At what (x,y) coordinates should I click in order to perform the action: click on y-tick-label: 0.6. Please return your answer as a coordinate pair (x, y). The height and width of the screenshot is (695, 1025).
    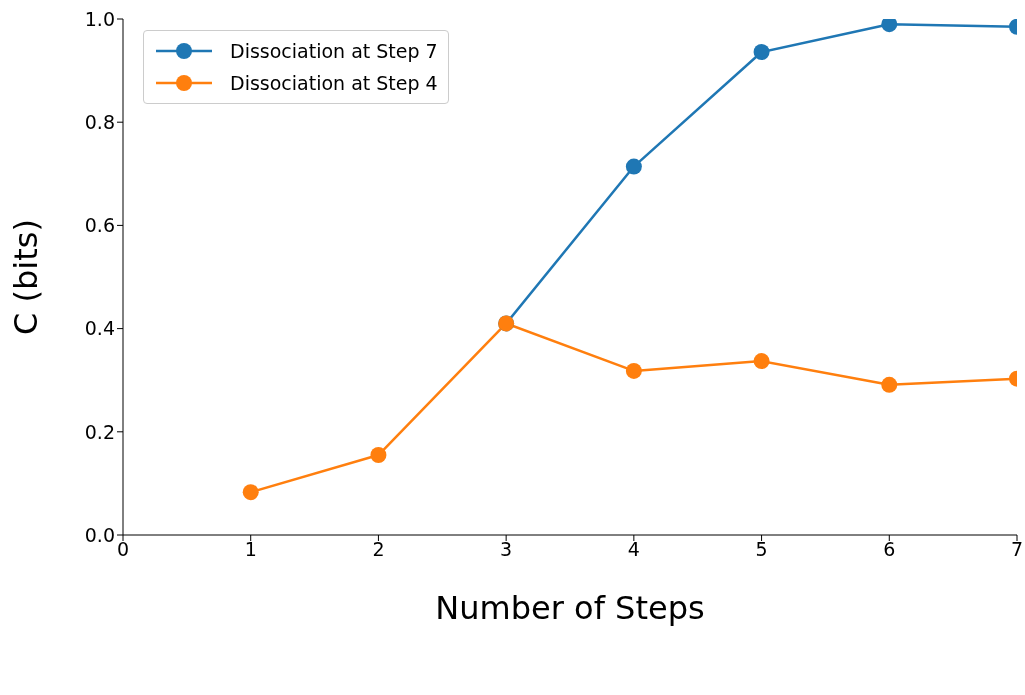
    Looking at the image, I should click on (99, 225).